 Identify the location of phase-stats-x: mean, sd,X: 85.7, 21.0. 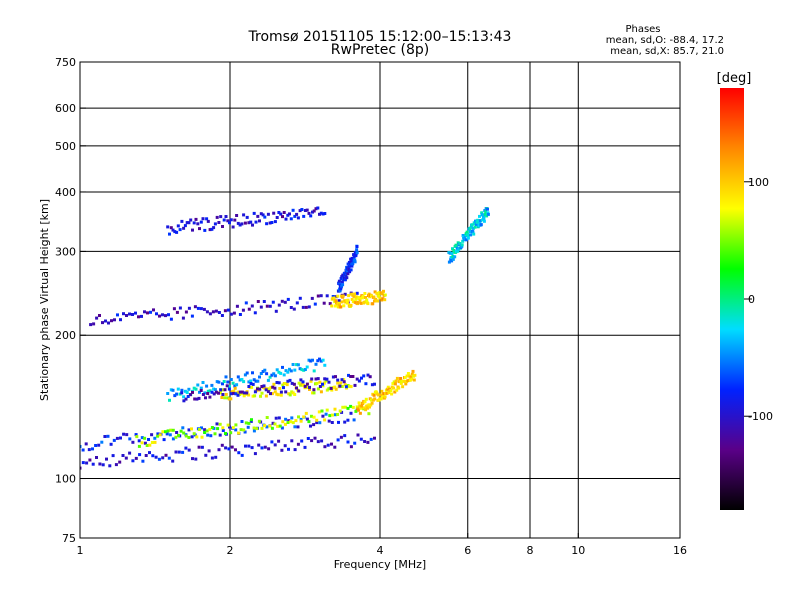
(667, 51).